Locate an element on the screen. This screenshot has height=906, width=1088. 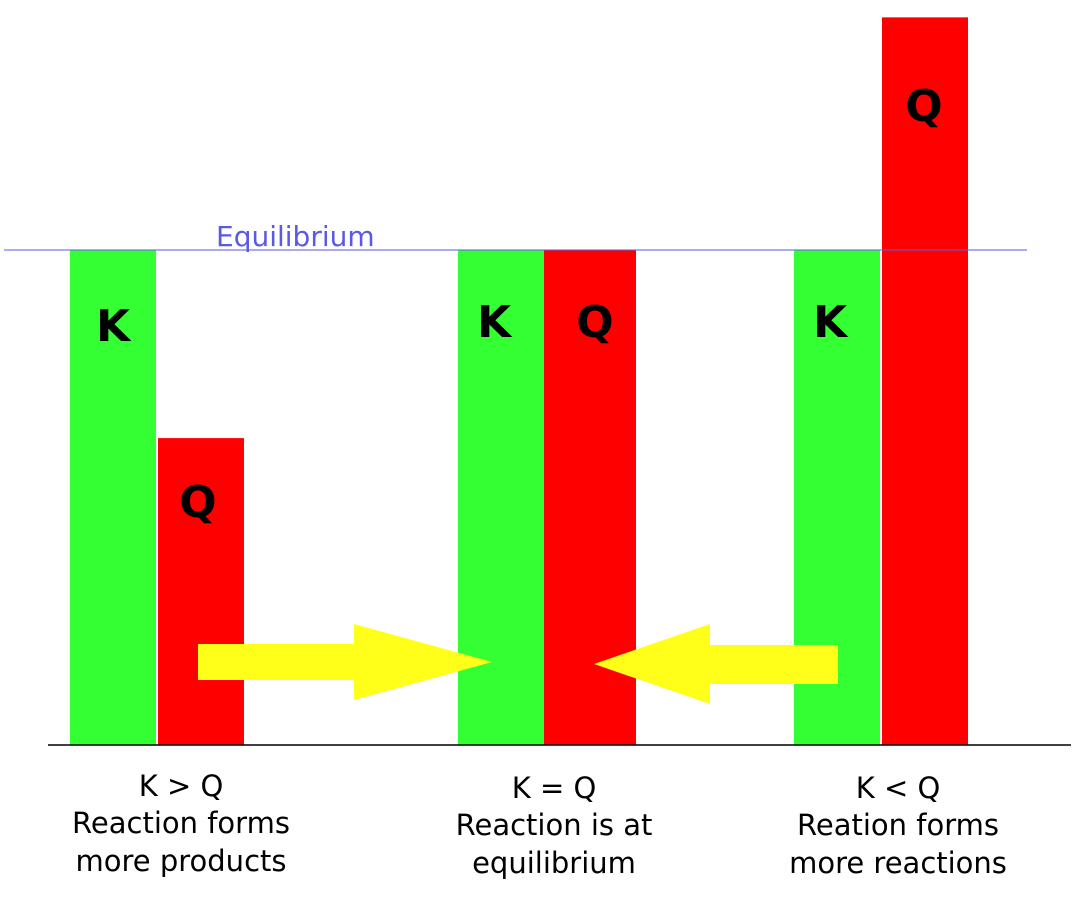
group1-caption-line2: Reaction forms is located at coordinates (181, 823).